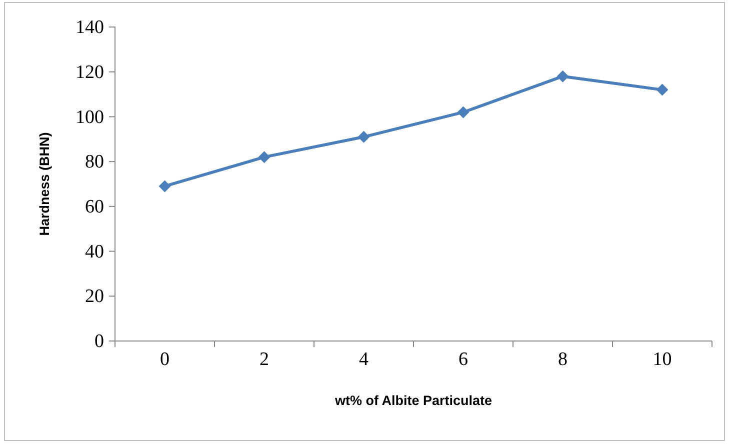 The image size is (730, 446). I want to click on x-tick-label: 2, so click(264, 359).